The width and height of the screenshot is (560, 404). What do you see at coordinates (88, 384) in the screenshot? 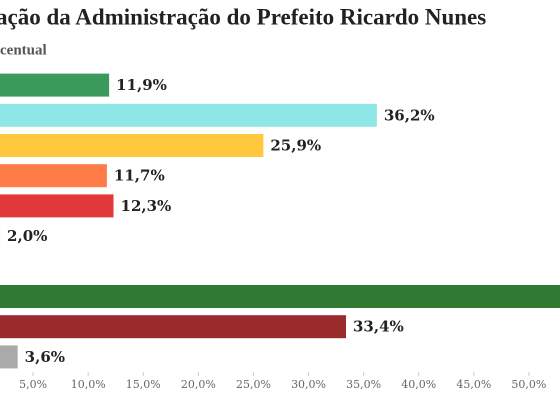
I see `x-tick-label: 10,0%` at bounding box center [88, 384].